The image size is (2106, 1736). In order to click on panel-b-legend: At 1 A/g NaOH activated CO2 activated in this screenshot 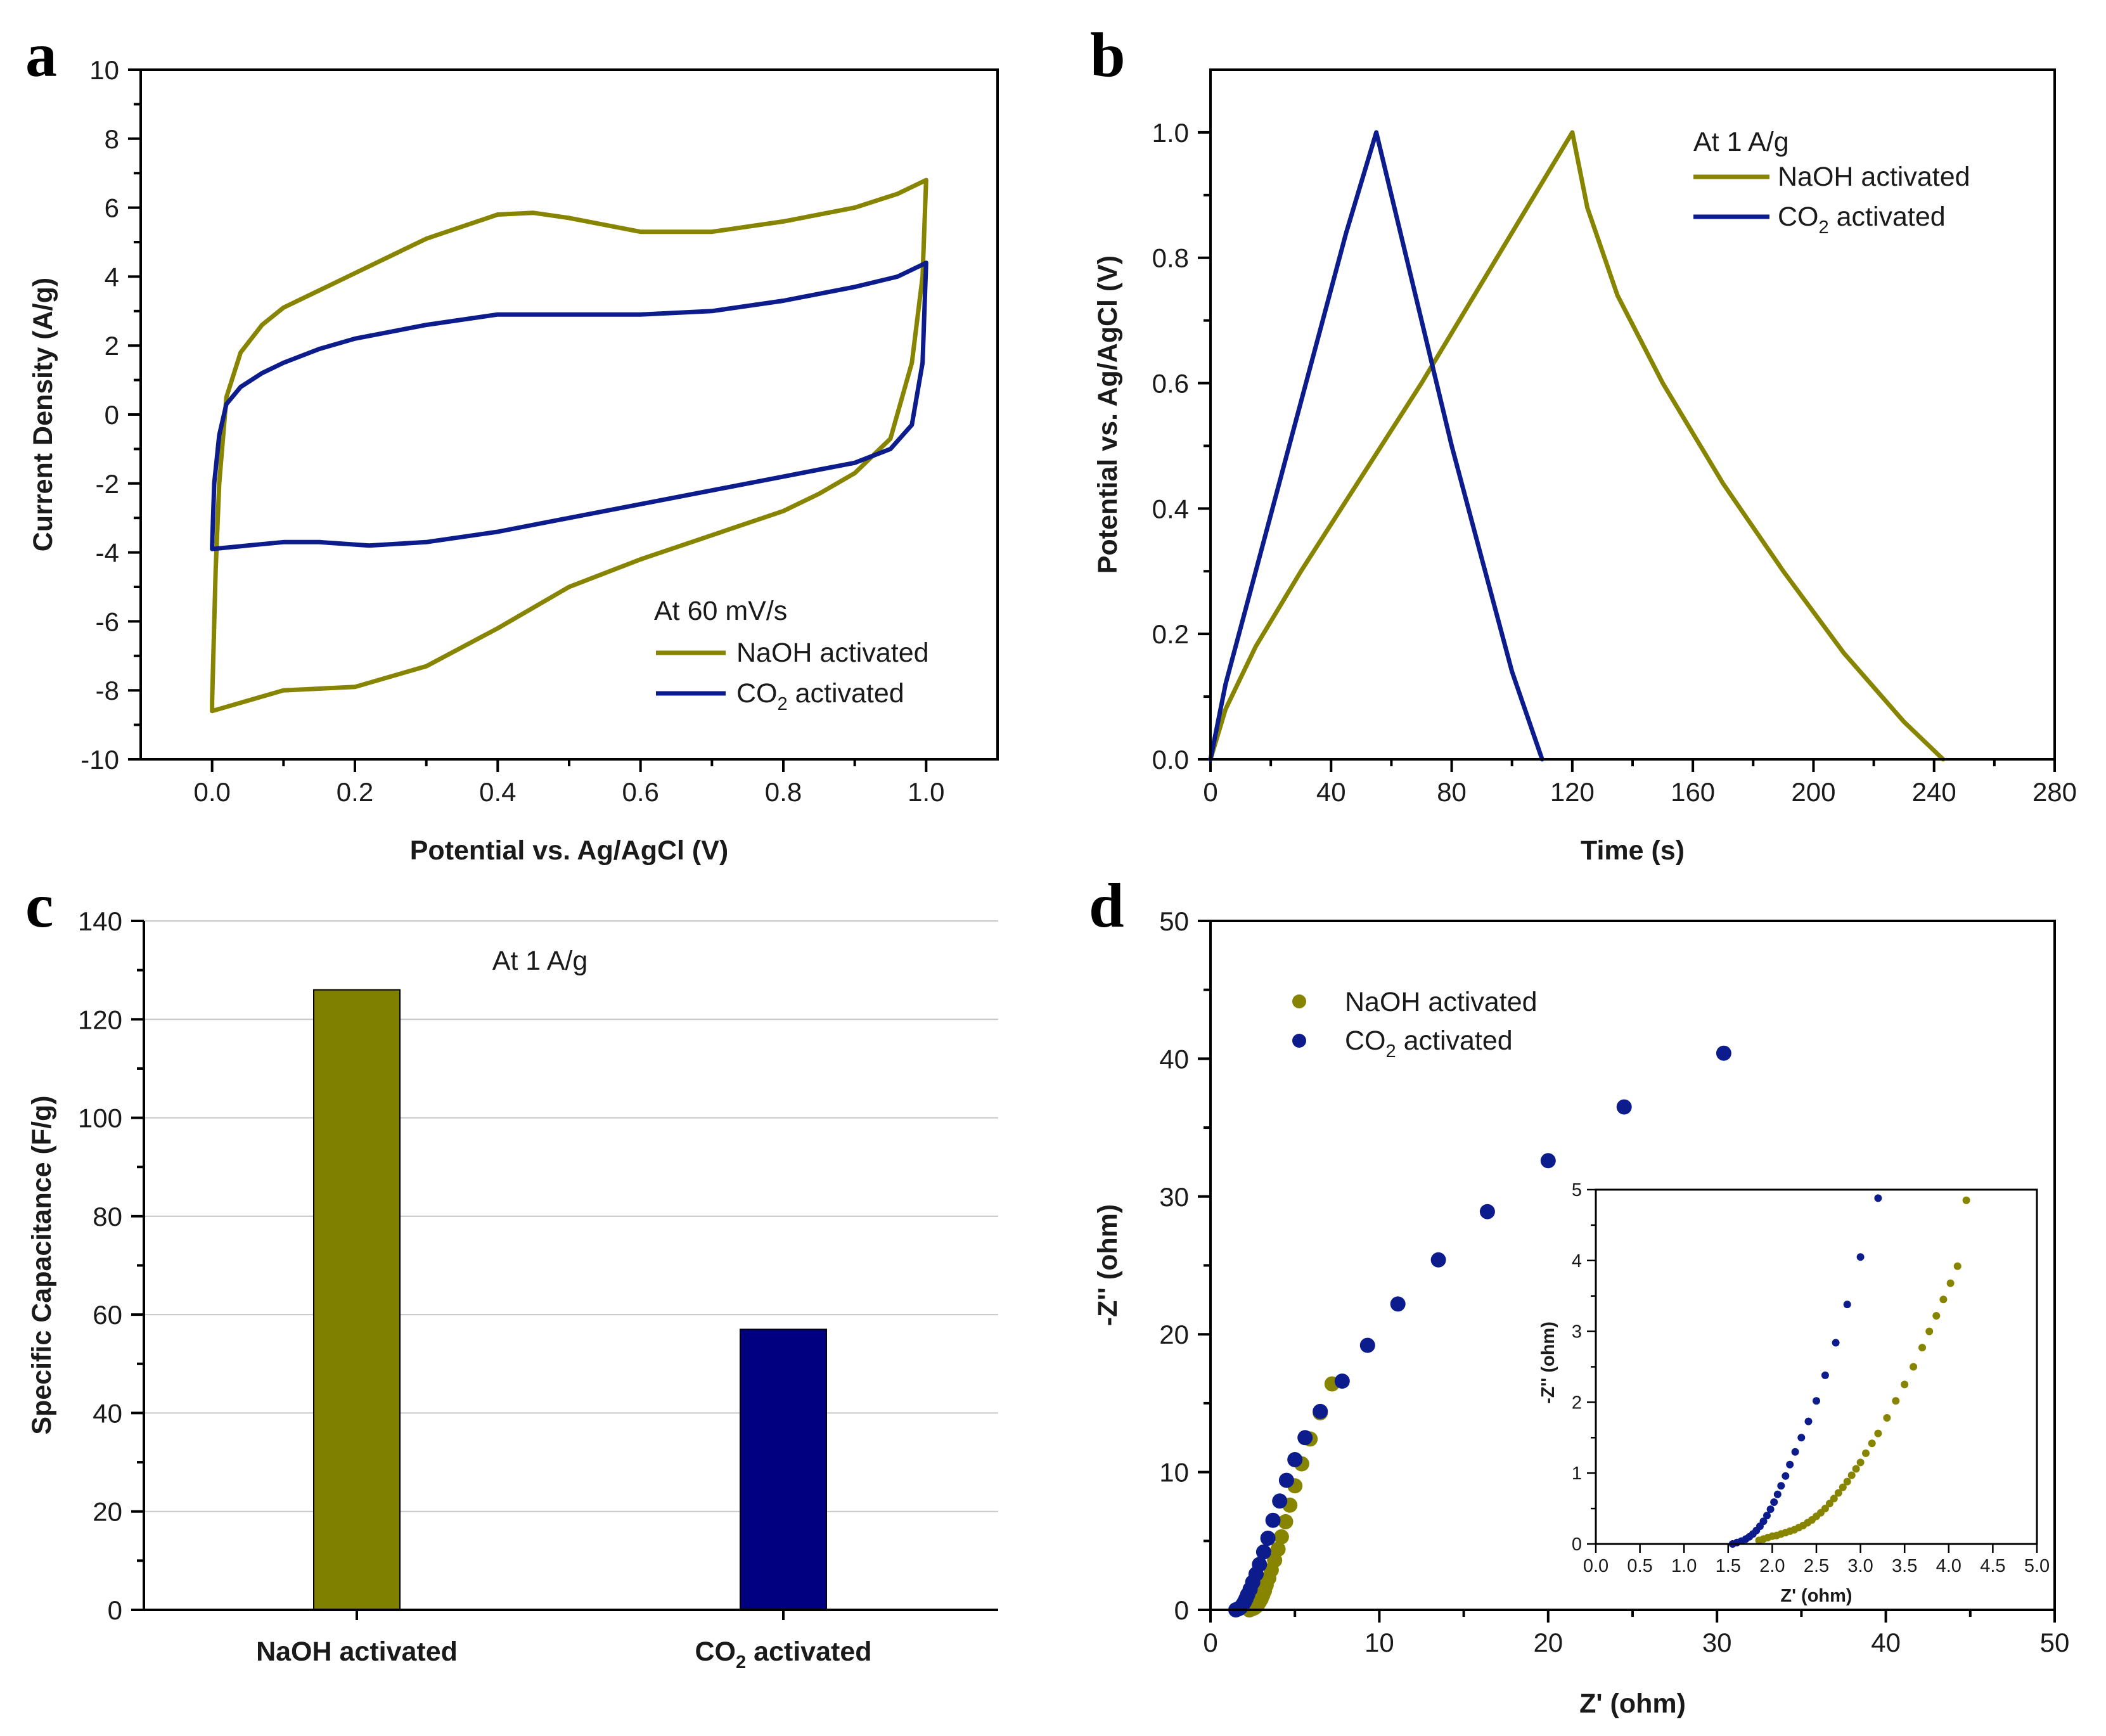, I will do `click(1831, 182)`.